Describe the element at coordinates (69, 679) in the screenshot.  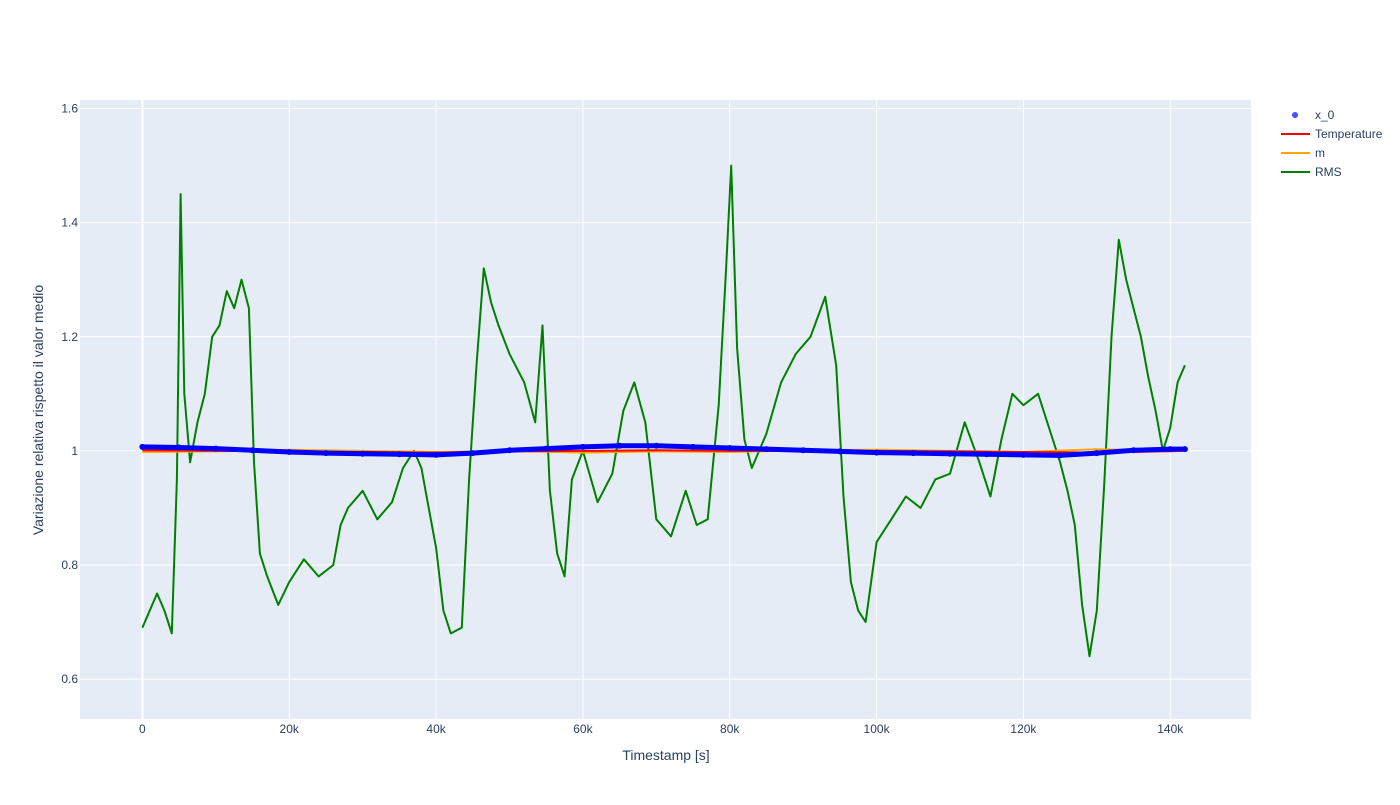
I see `y-tick-label: 0.6` at that location.